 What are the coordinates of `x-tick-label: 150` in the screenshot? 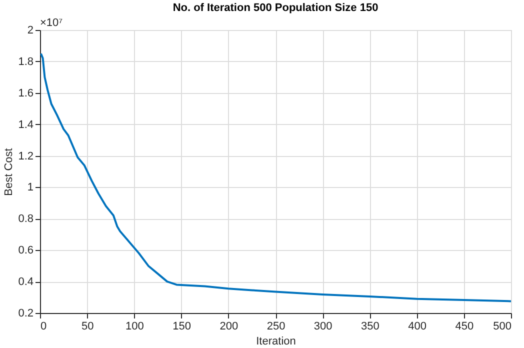 It's located at (181, 326).